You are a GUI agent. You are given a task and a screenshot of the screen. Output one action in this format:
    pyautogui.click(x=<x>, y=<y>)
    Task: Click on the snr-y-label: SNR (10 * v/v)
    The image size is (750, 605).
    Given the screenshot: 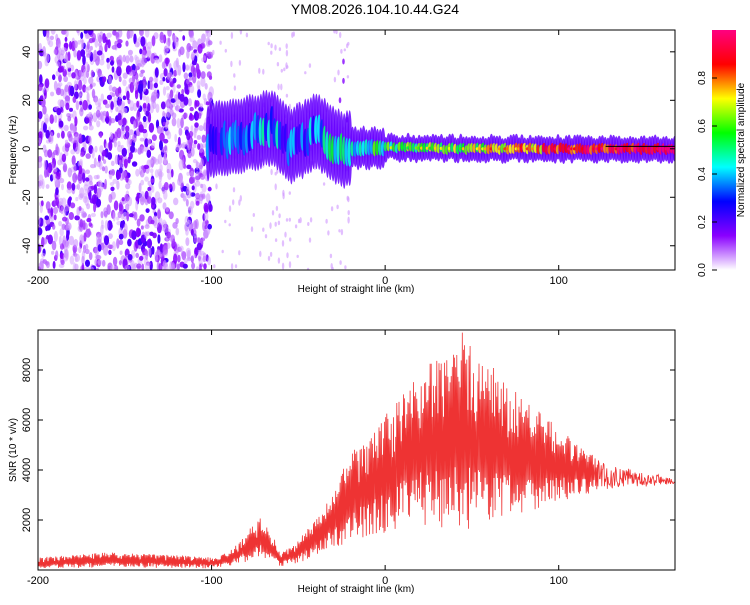 What is the action you would take?
    pyautogui.click(x=13, y=450)
    